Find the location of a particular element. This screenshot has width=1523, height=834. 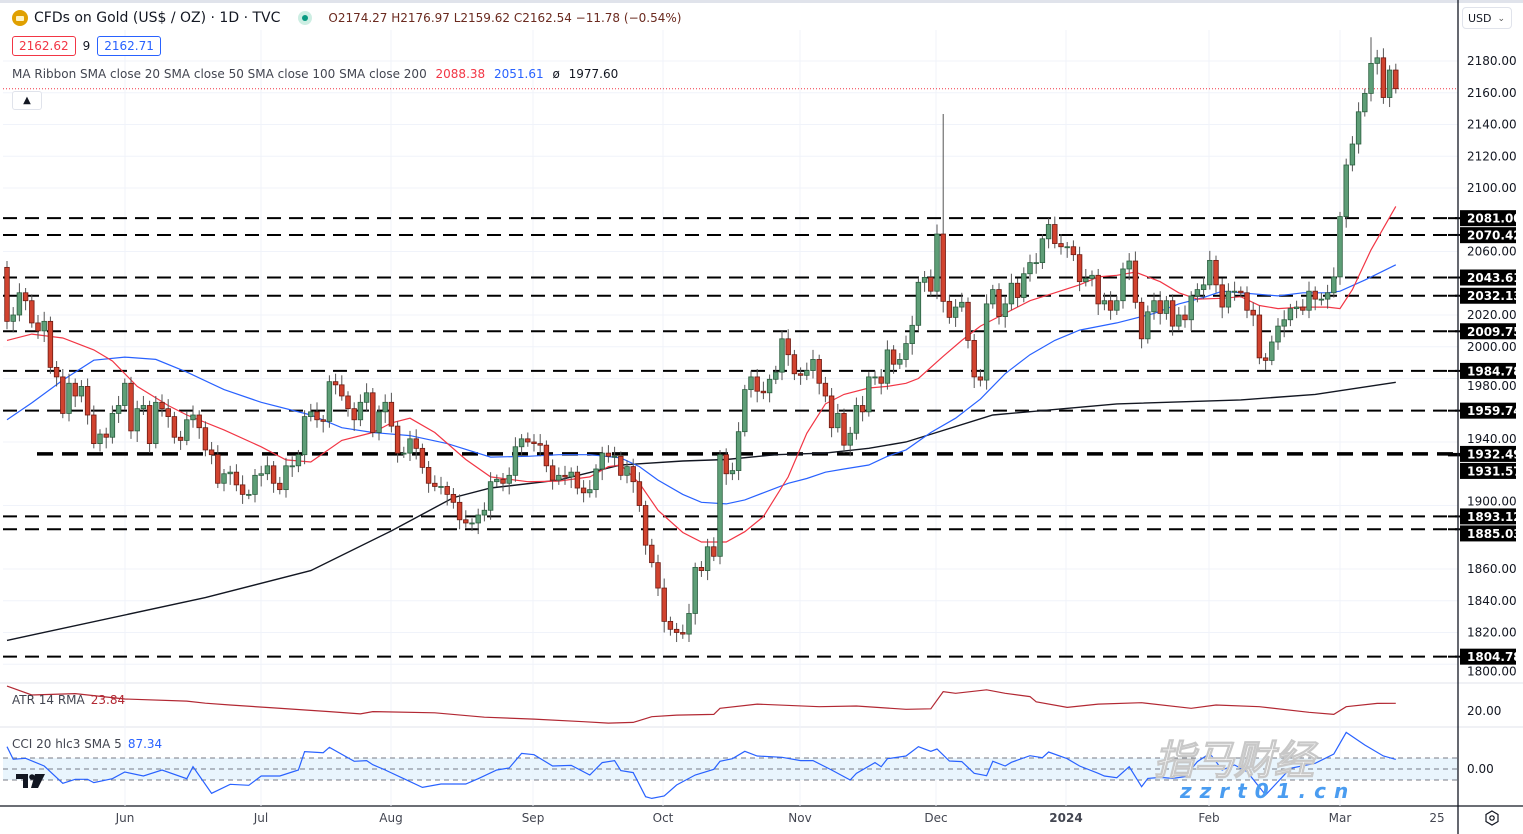

tradingview-logo is located at coordinates (30, 781).